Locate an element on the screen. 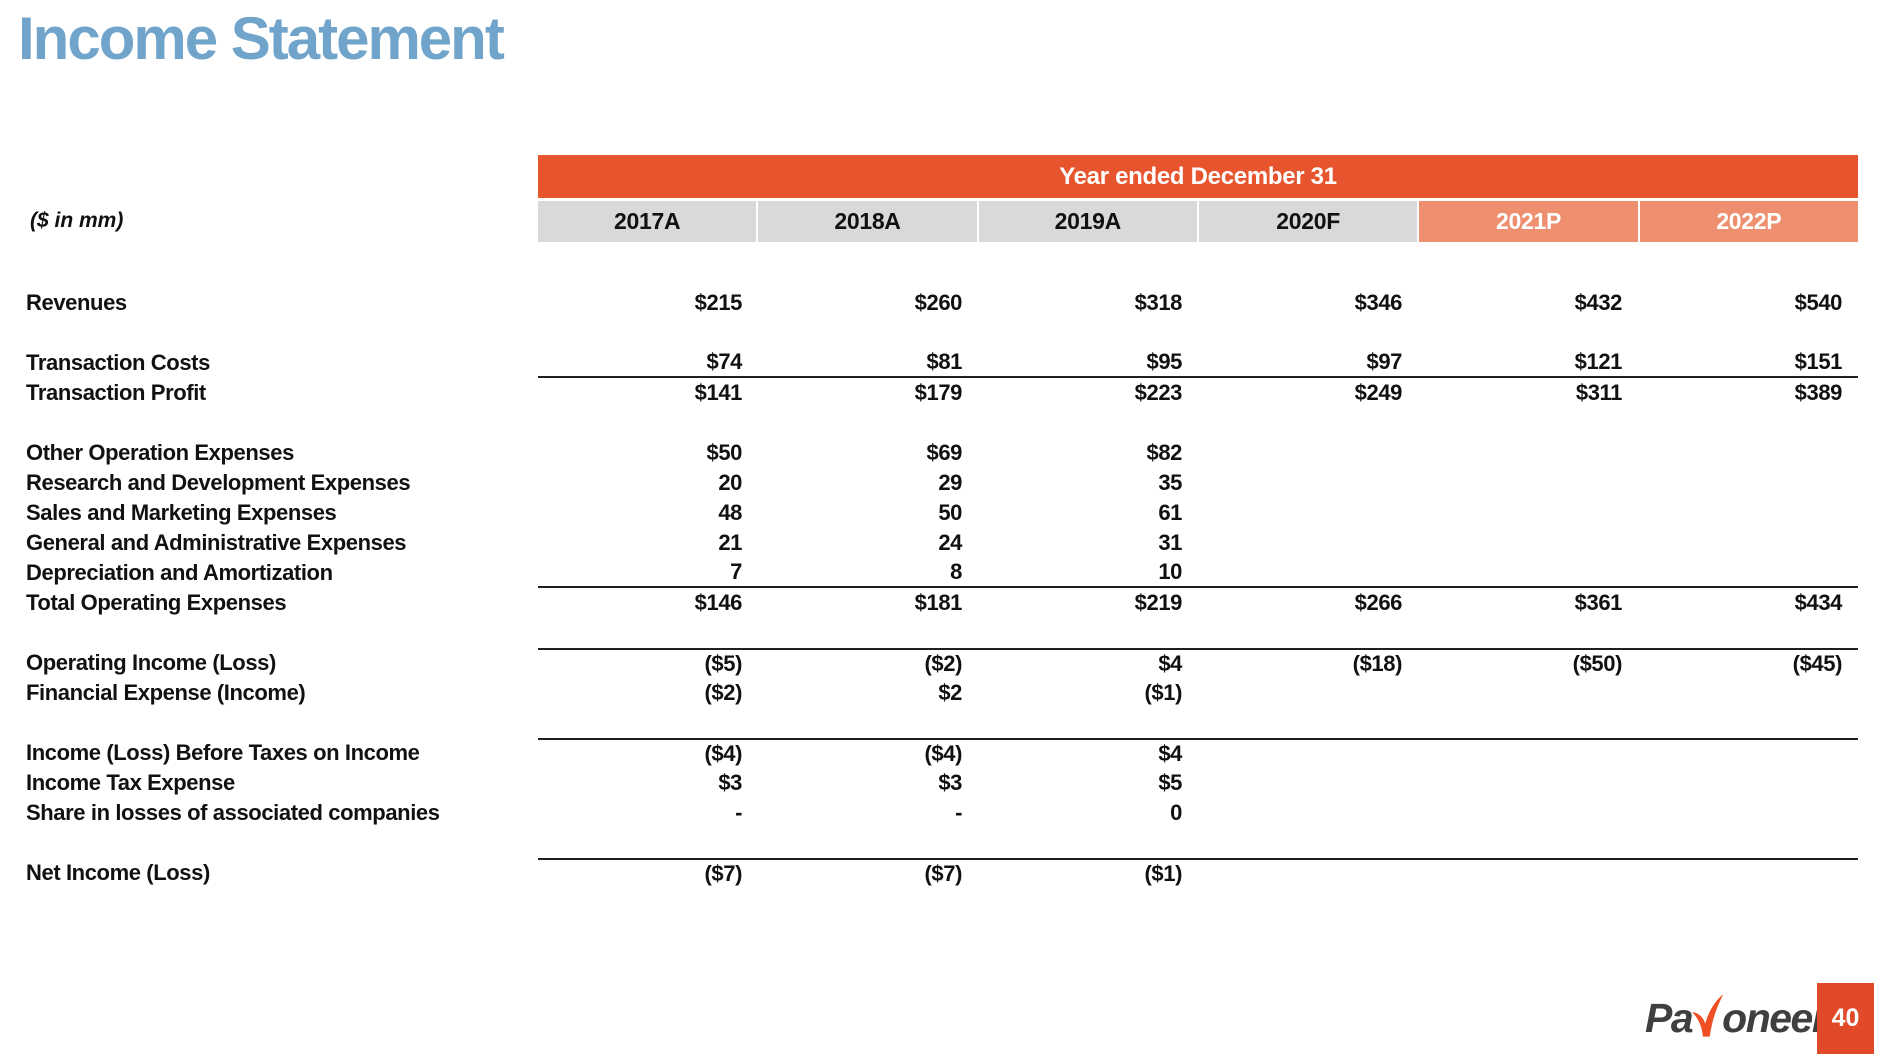 This screenshot has width=1900, height=1054. cell-value: $318 is located at coordinates (1158, 302).